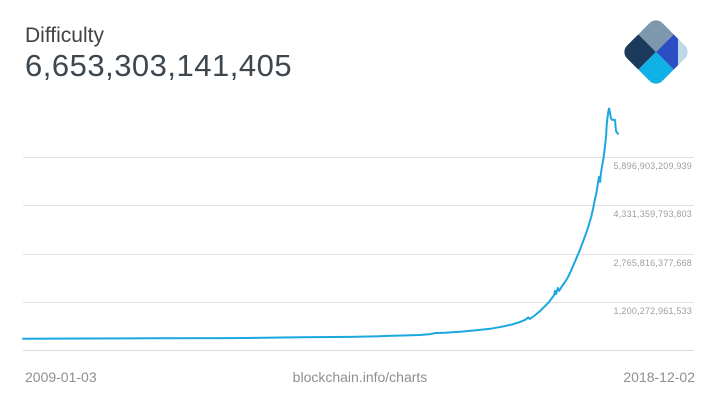  I want to click on current-value: 6,653,303,141,405, so click(159, 65).